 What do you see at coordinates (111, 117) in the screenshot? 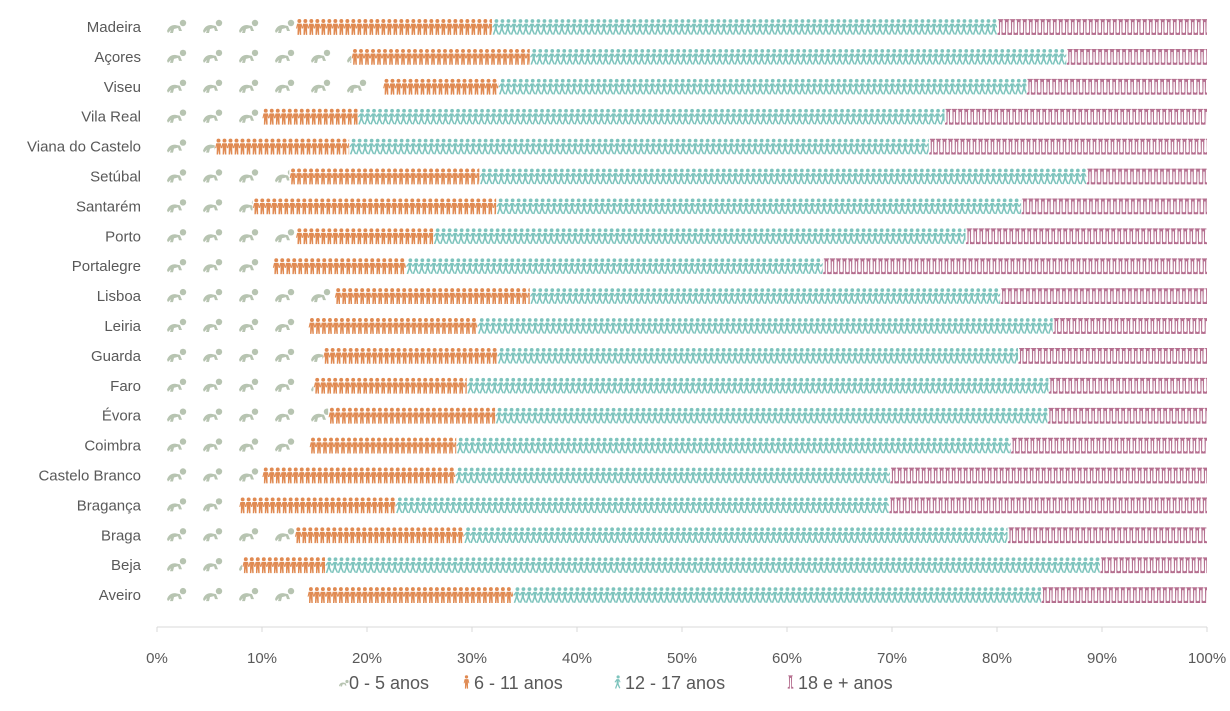
I see `category-label: Vila Real` at bounding box center [111, 117].